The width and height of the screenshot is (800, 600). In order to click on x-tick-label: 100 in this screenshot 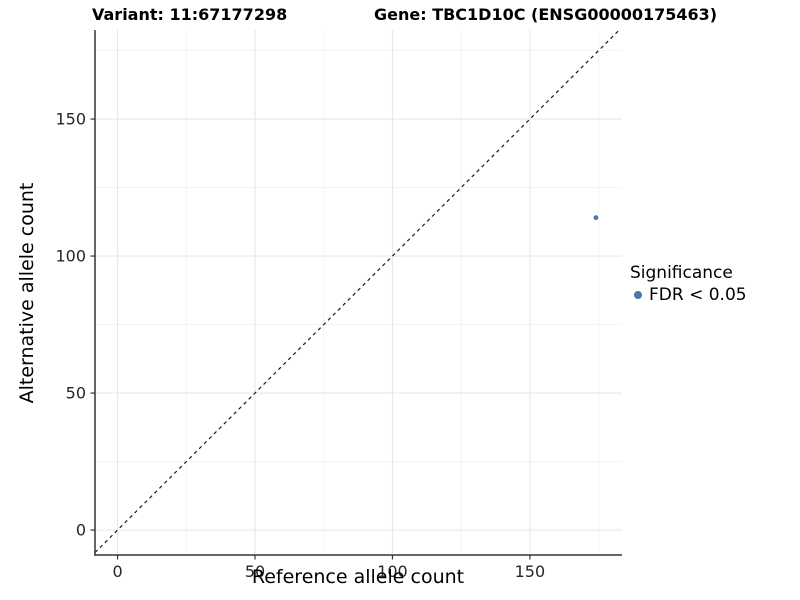, I will do `click(392, 571)`.